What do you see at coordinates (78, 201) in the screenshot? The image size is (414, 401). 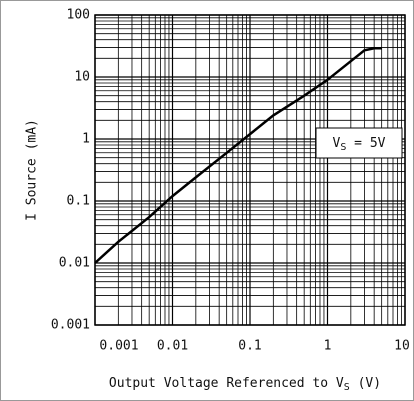 I see `y-tick-label: 0.1` at bounding box center [78, 201].